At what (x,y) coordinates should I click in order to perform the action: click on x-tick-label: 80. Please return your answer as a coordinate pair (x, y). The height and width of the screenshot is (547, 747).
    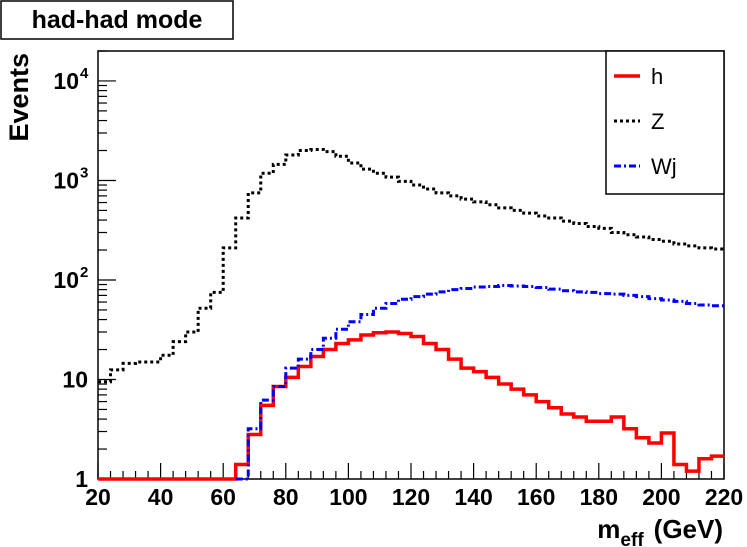
    Looking at the image, I should click on (286, 497).